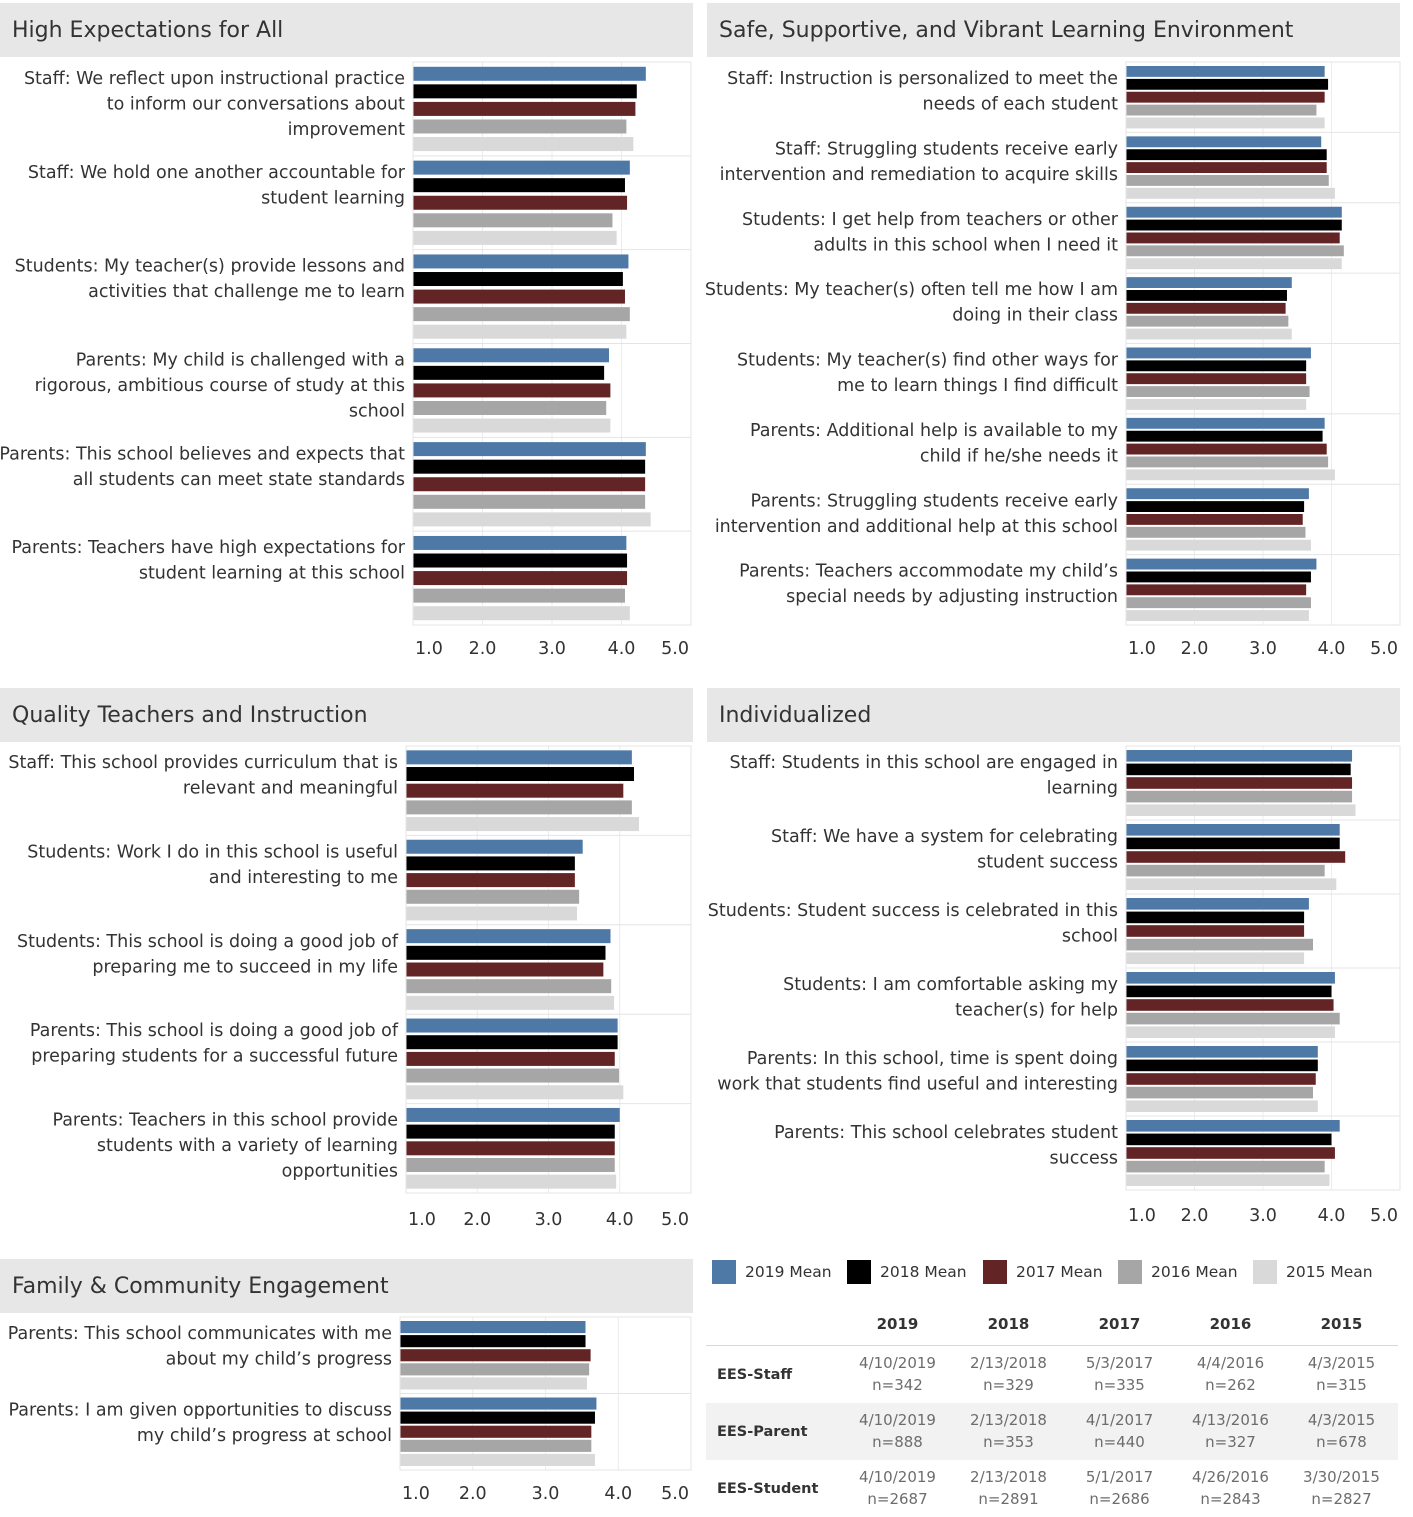 This screenshot has width=1413, height=1517. I want to click on legend-item-2019: 2019 Mean, so click(772, 1272).